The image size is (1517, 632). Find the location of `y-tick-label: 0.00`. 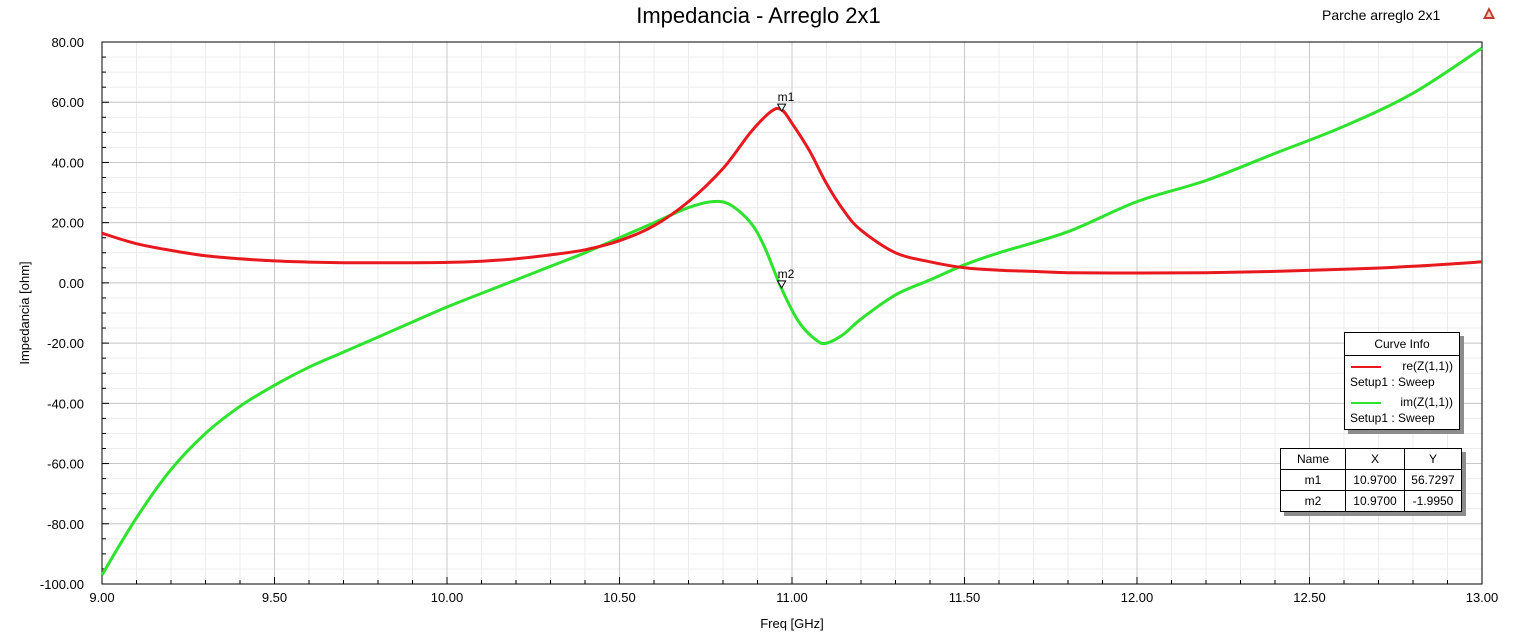

y-tick-label: 0.00 is located at coordinates (71, 283).